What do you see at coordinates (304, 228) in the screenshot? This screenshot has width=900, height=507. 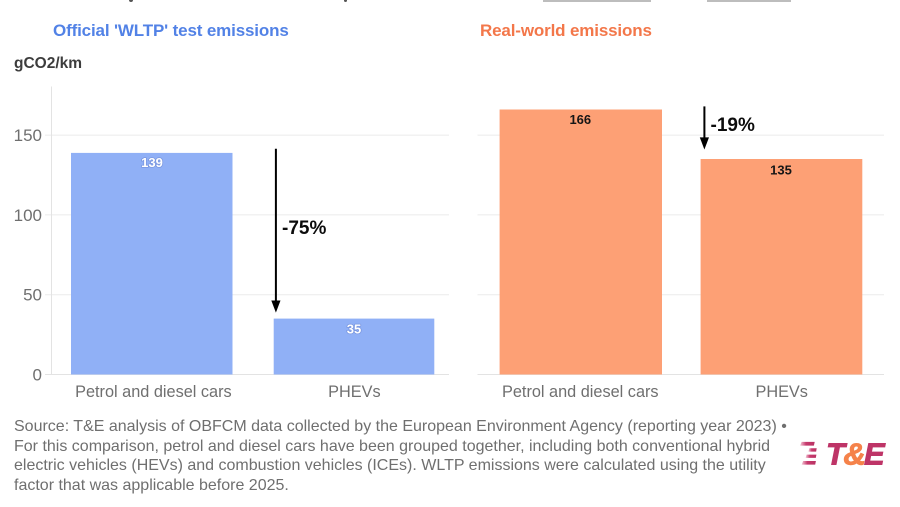 I see `svg-text: -75%` at bounding box center [304, 228].